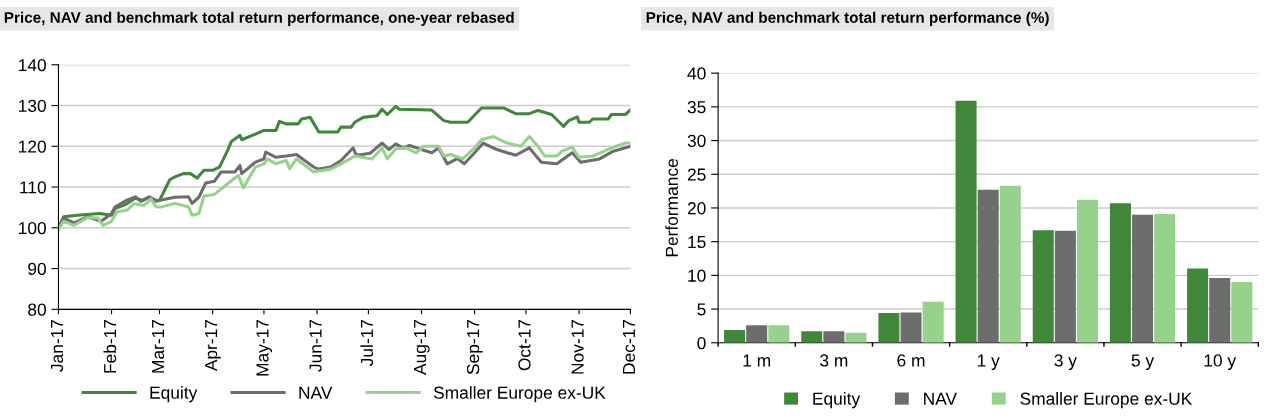 Image resolution: width=1271 pixels, height=418 pixels. What do you see at coordinates (696, 107) in the screenshot?
I see `y-tick-label: 35` at bounding box center [696, 107].